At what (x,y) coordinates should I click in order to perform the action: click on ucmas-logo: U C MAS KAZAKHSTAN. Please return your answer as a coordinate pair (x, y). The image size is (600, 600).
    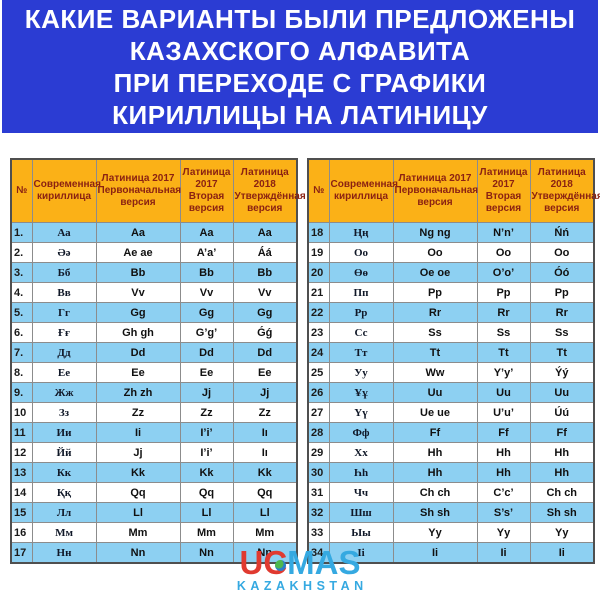
    Looking at the image, I should click on (300, 569).